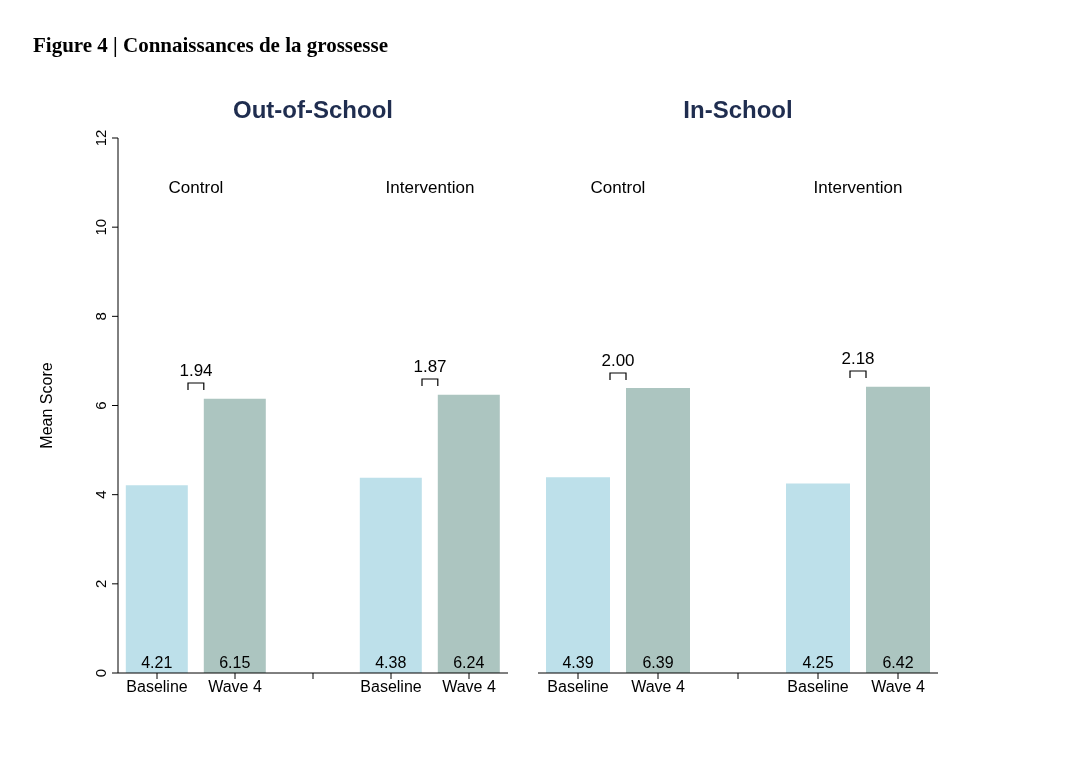  What do you see at coordinates (618, 360) in the screenshot?
I see `annotation: 2.00` at bounding box center [618, 360].